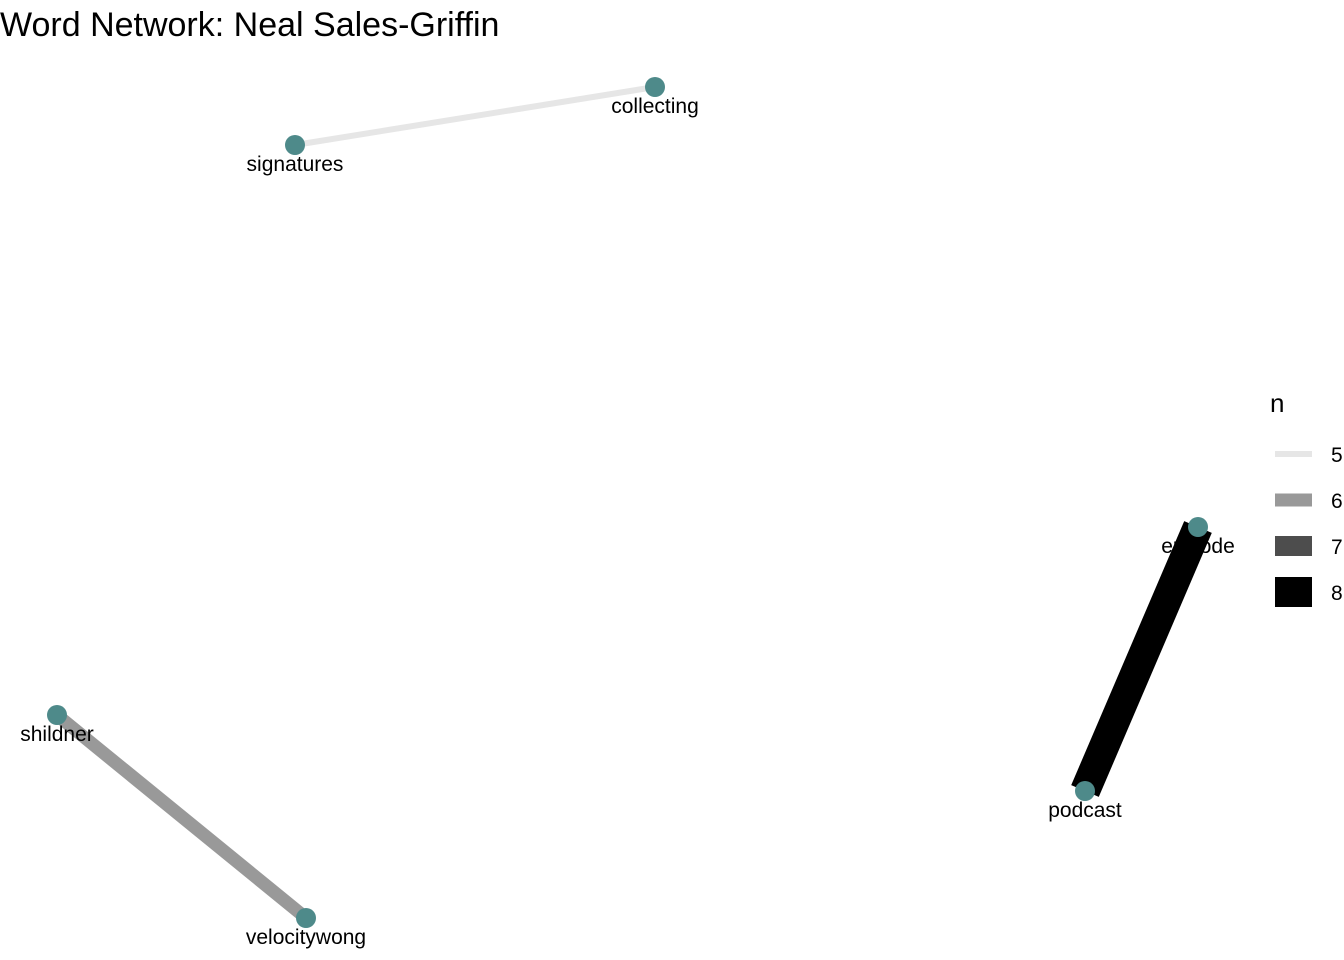 This screenshot has width=1344, height=960. I want to click on legend-label-6: 6, so click(1337, 501).